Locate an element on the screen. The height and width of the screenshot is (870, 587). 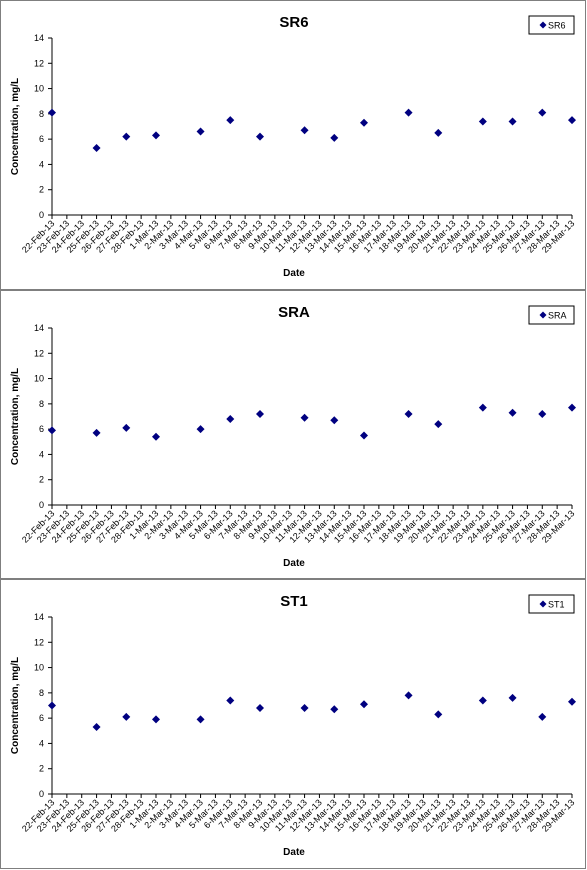
legend: SRA is located at coordinates (551, 315).